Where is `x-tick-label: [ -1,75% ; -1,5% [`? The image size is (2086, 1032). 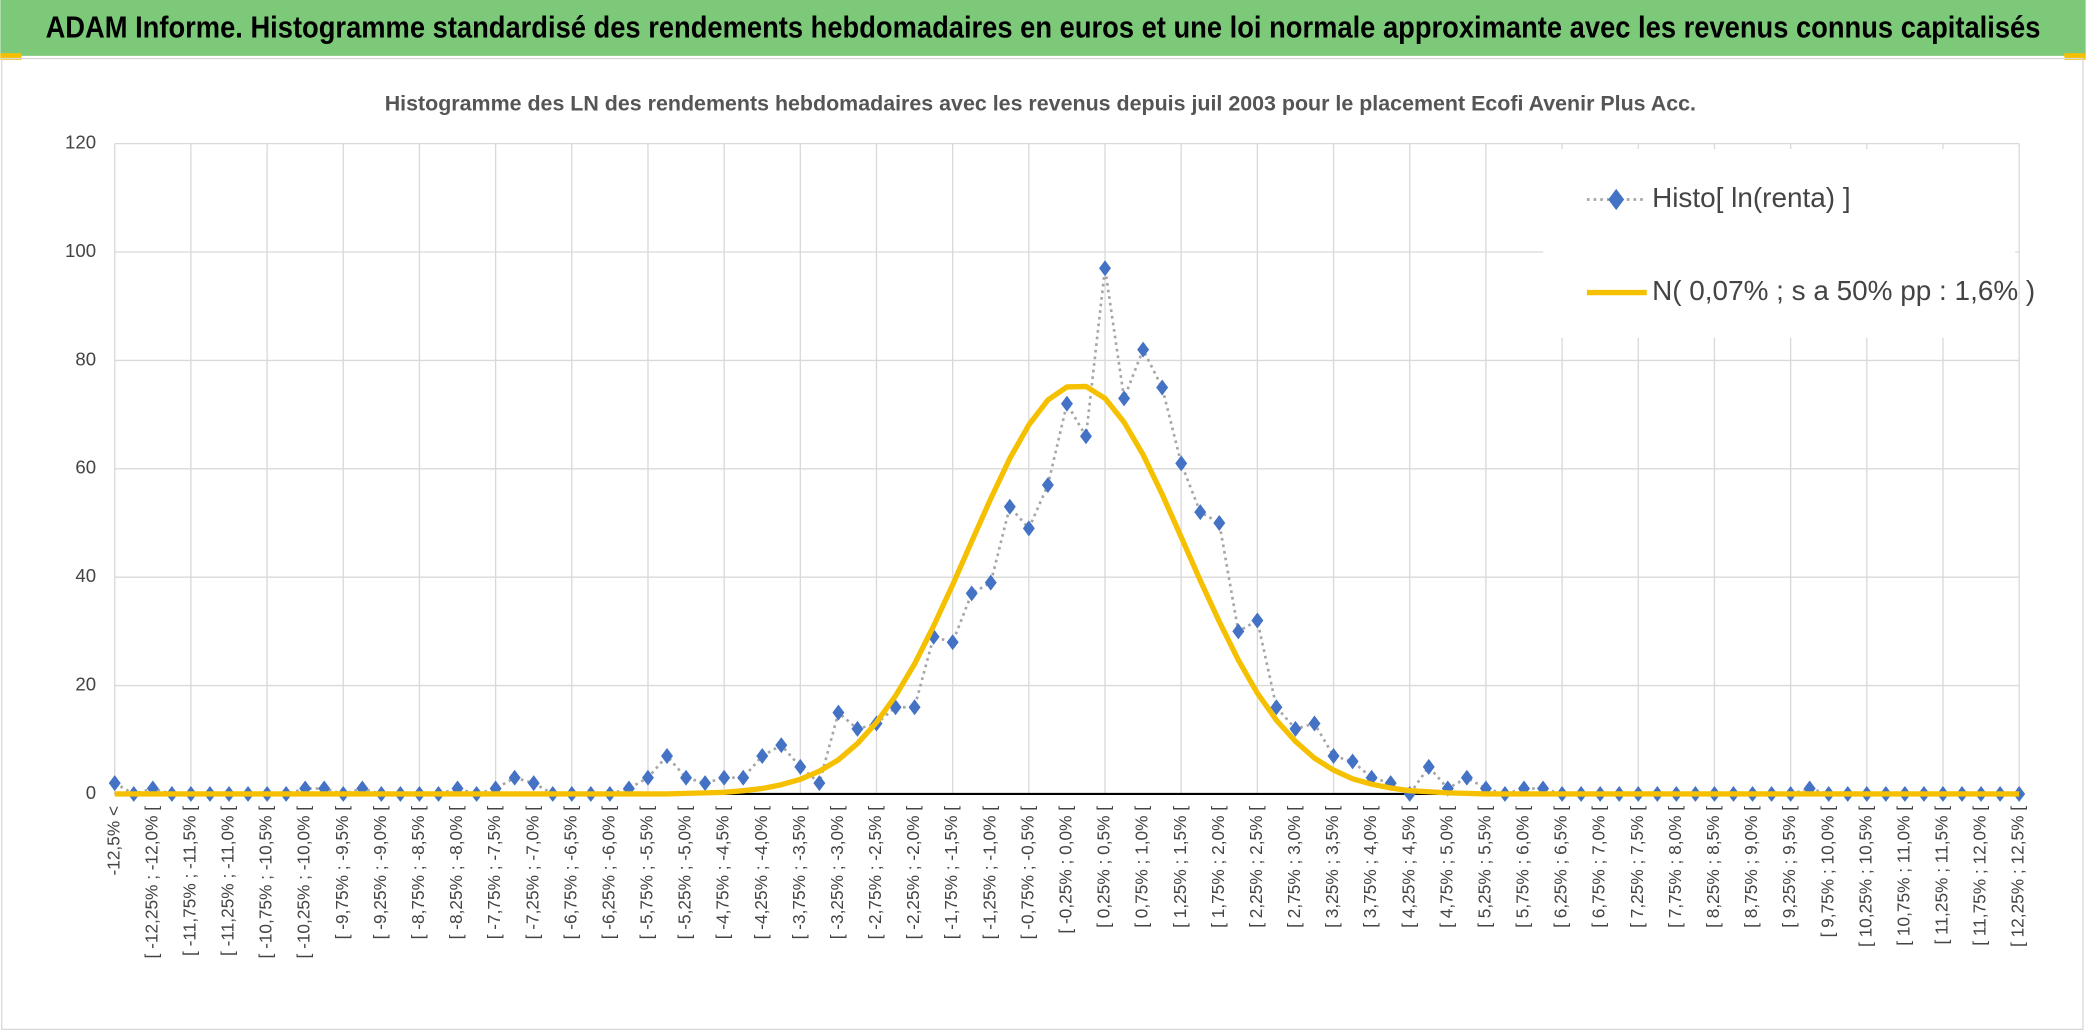
x-tick-label: [ -1,75% ; -1,5% [ is located at coordinates (951, 873).